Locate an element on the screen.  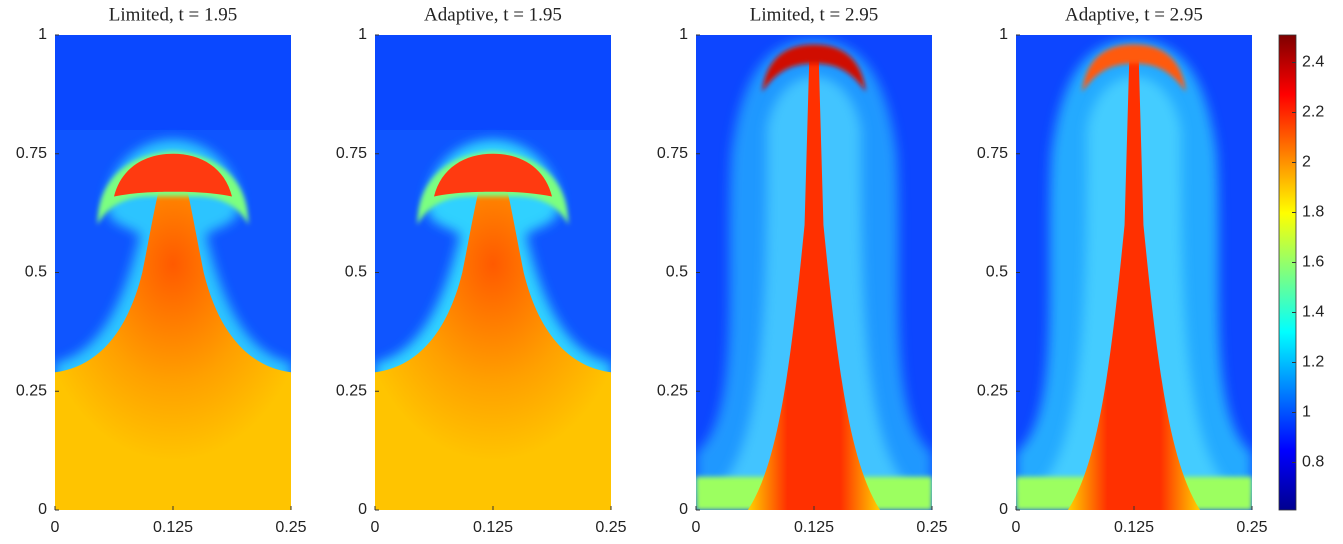
panel-title: Adaptive, t = 1.95 is located at coordinates (493, 14).